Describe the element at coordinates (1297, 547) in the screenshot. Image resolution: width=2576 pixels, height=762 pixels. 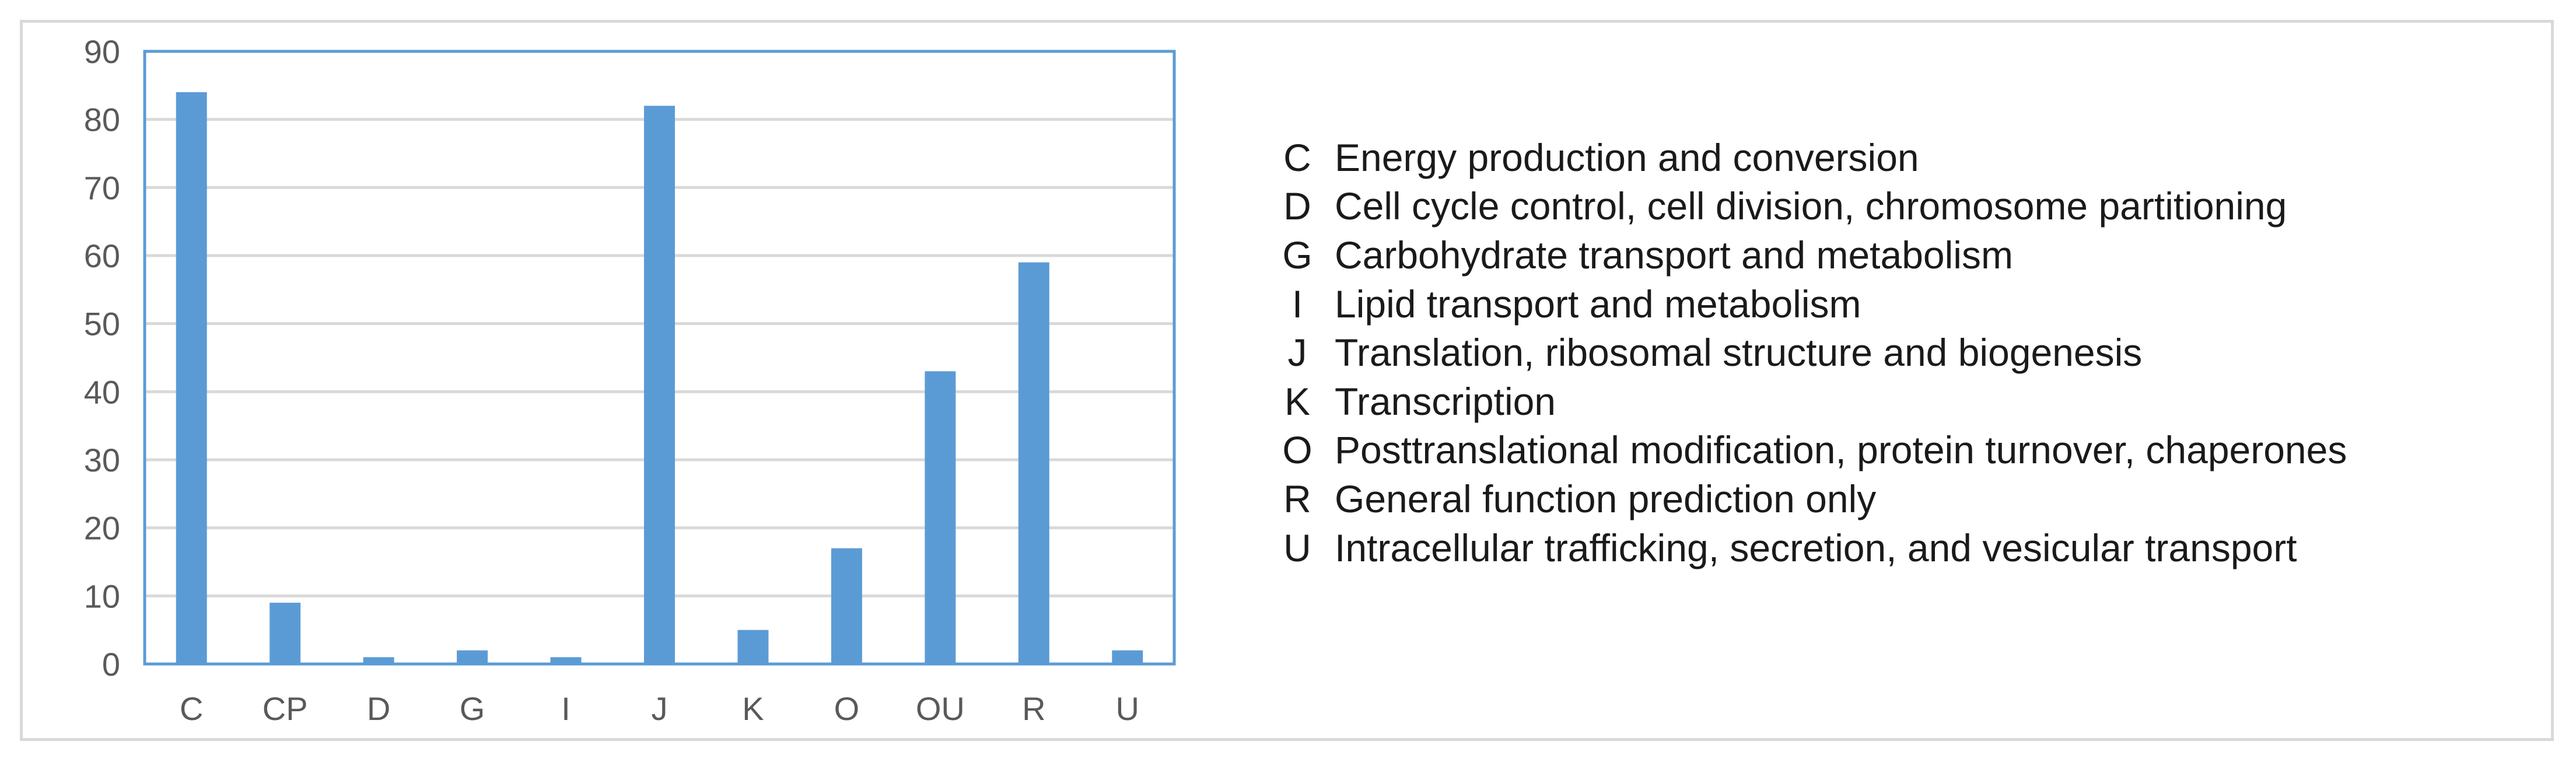
I see `legend-code: U` at that location.